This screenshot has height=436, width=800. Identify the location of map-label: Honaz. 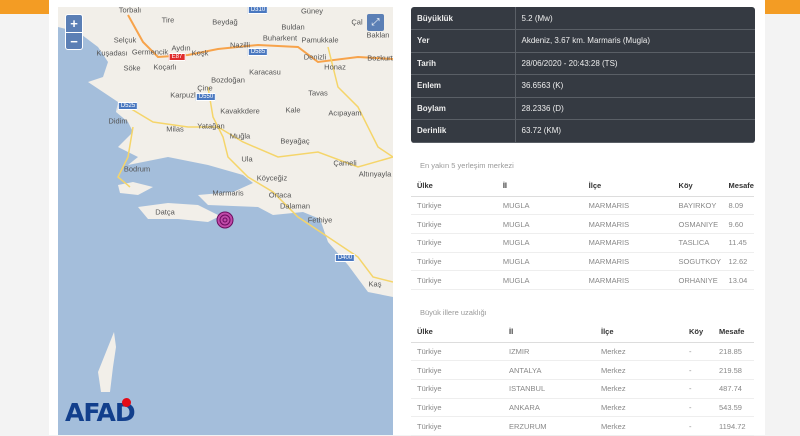
(335, 67).